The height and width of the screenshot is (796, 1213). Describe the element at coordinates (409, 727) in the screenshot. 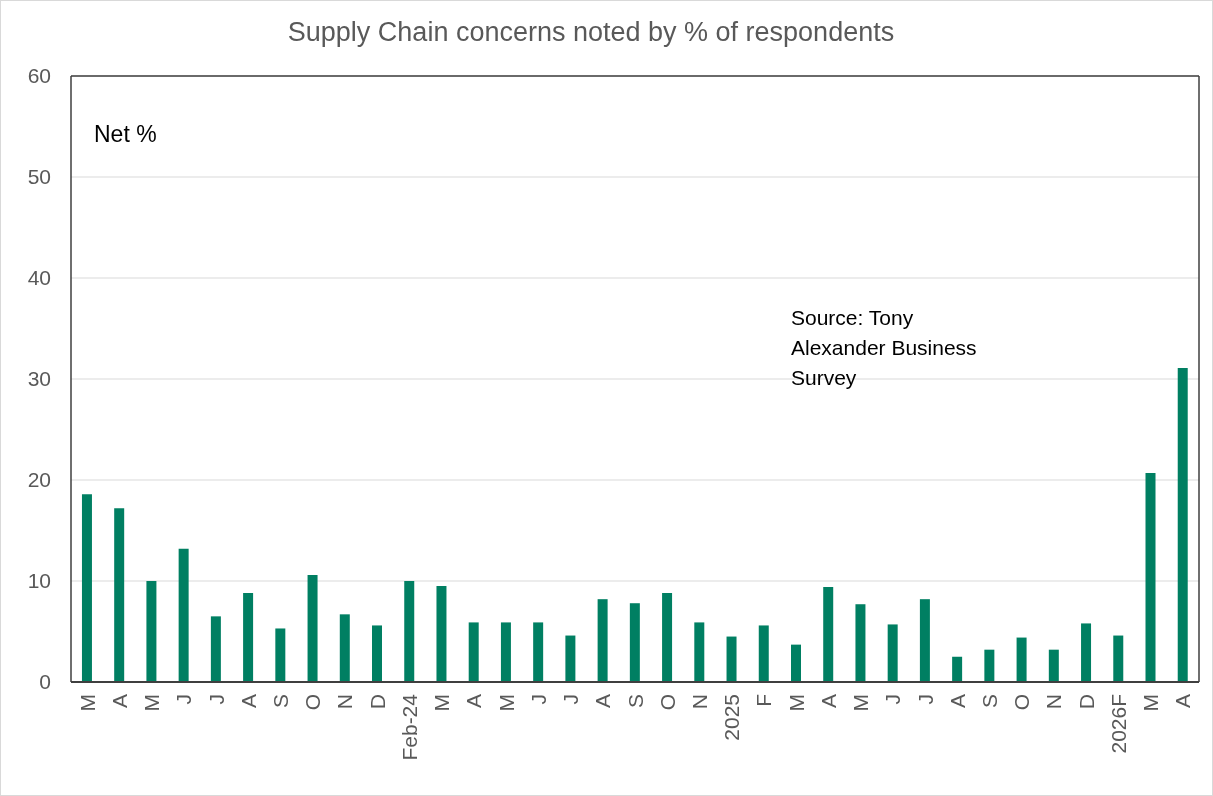

I see `x-tick-label: Feb-24` at that location.